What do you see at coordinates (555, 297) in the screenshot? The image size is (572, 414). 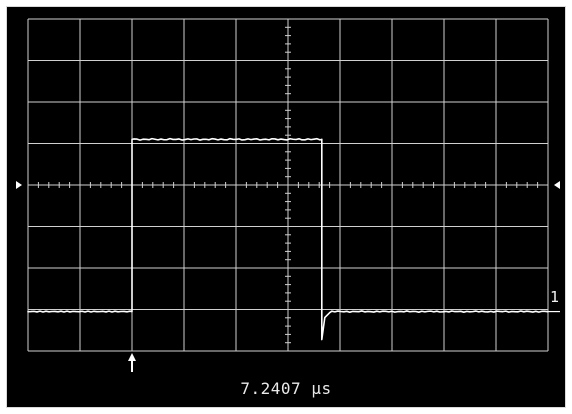 I see `channel-label: 1` at bounding box center [555, 297].